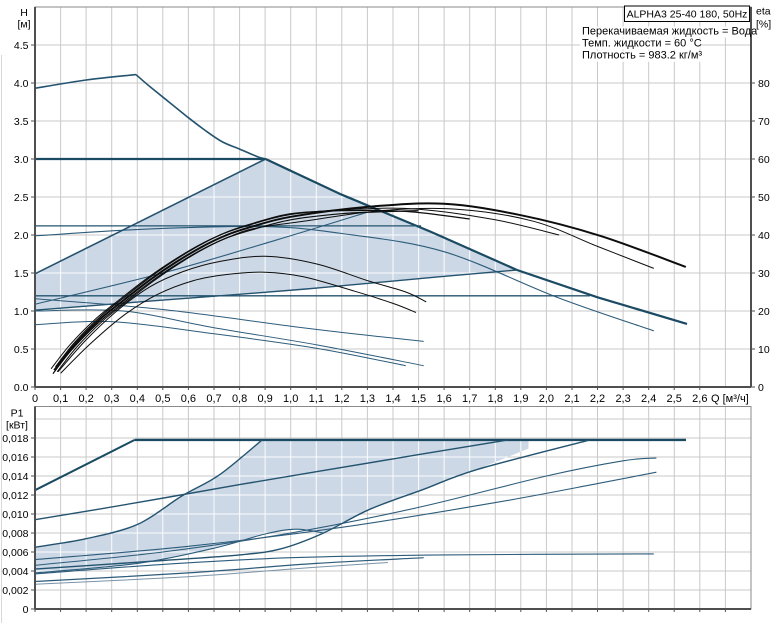 This screenshot has width=776, height=628. What do you see at coordinates (469, 399) in the screenshot?
I see `svg-text: 1,7` at bounding box center [469, 399].